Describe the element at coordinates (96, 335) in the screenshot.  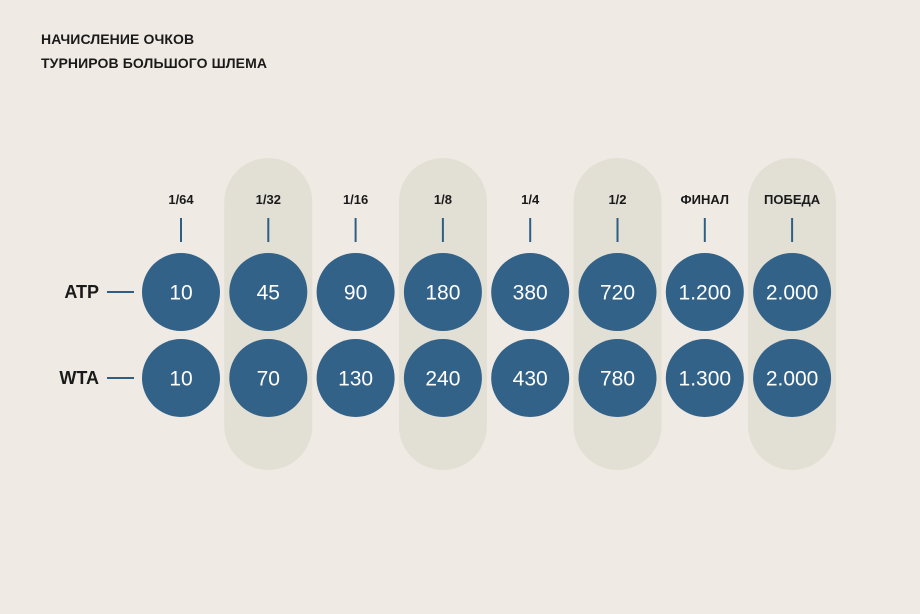
I see `row-labels: ATP WTA` at that location.